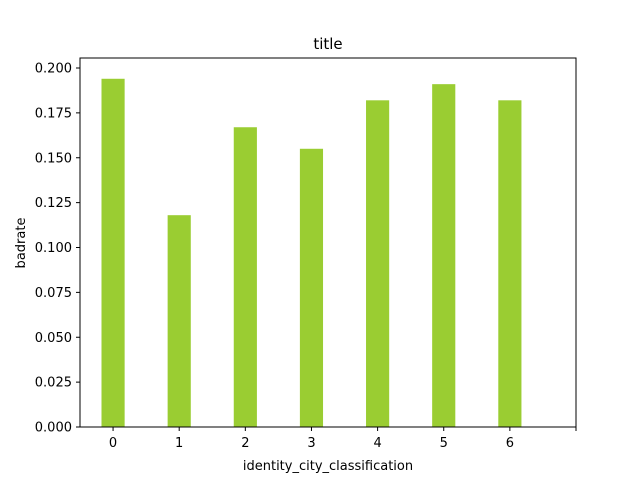 Image resolution: width=640 pixels, height=480 pixels. Describe the element at coordinates (327, 44) in the screenshot. I see `chart-title: title` at that location.